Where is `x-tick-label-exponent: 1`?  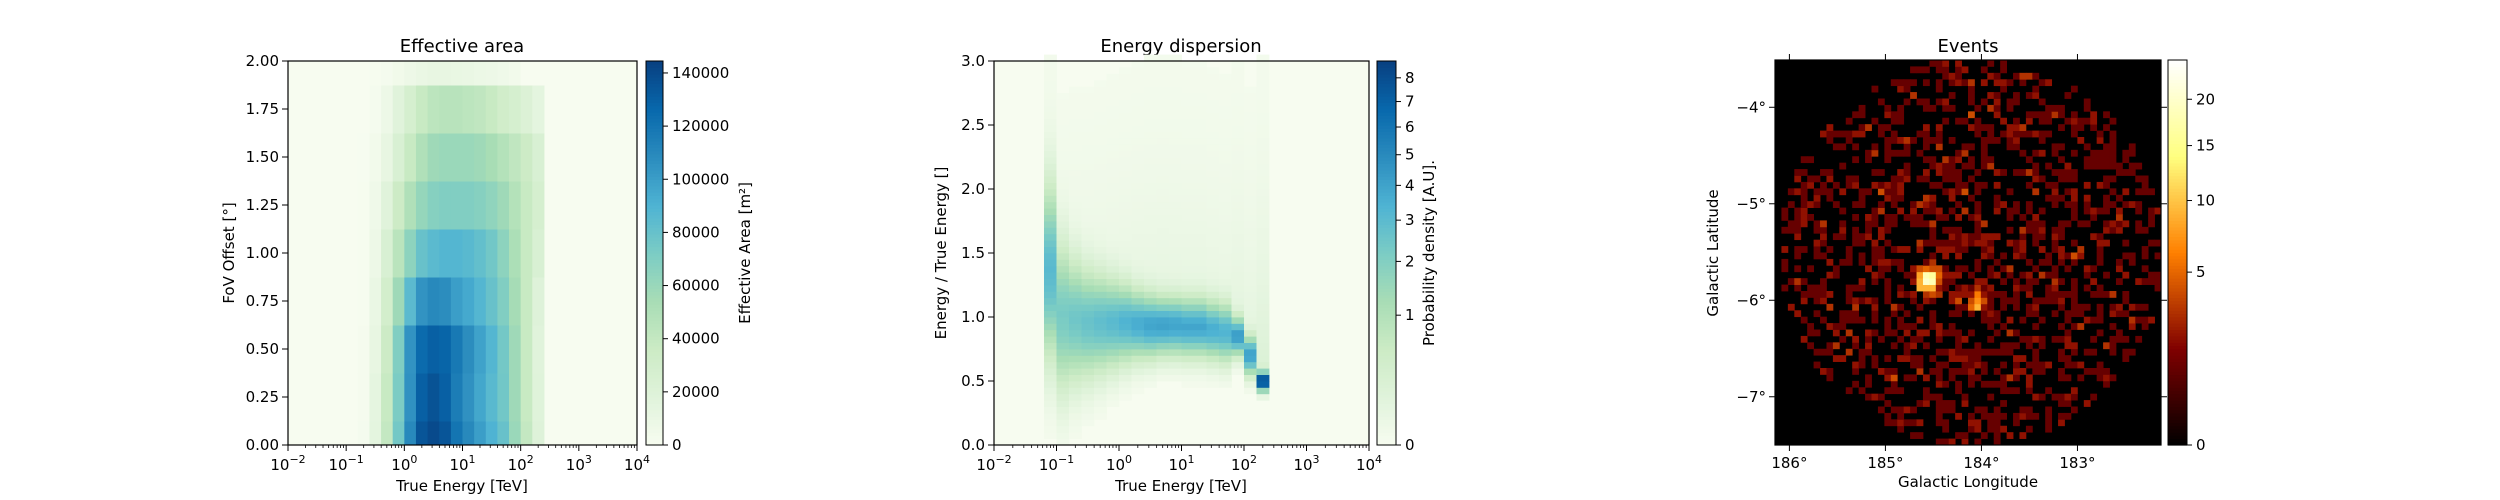 x-tick-label-exponent: 1 is located at coordinates (472, 459).